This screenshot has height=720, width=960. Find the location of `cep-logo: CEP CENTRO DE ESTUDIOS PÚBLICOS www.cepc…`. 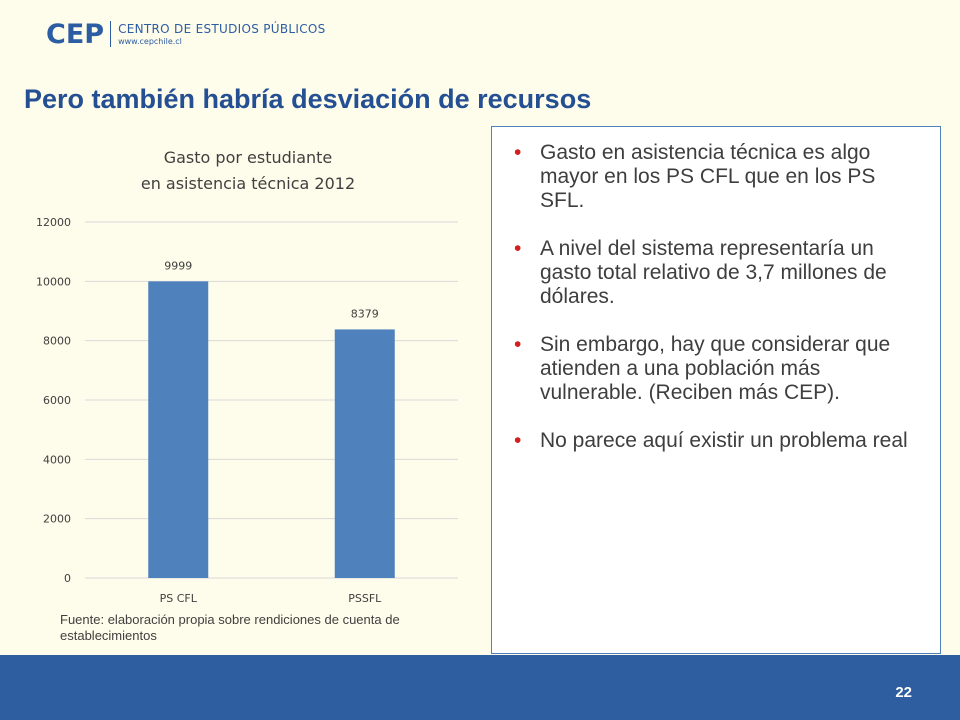

cep-logo: CEP CENTRO DE ESTUDIOS PÚBLICOS www.cepc… is located at coordinates (186, 34).